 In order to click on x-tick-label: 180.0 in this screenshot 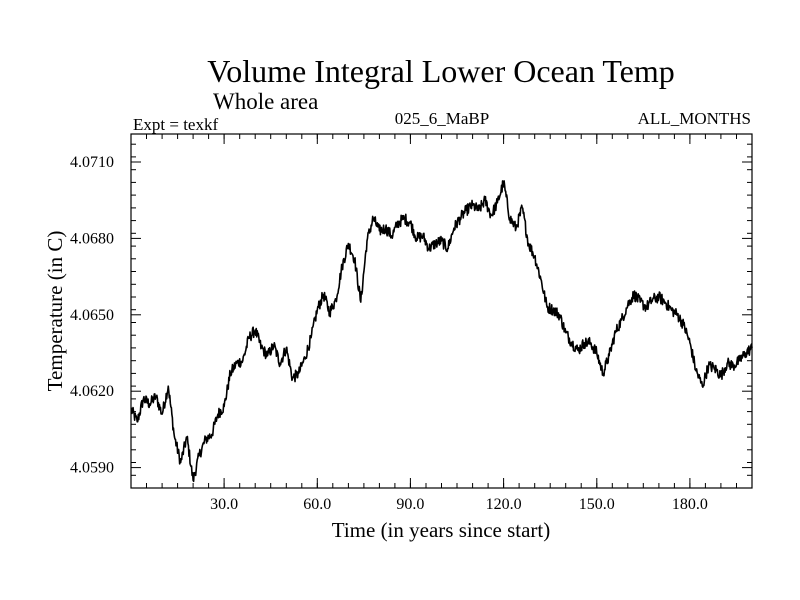, I will do `click(690, 504)`.